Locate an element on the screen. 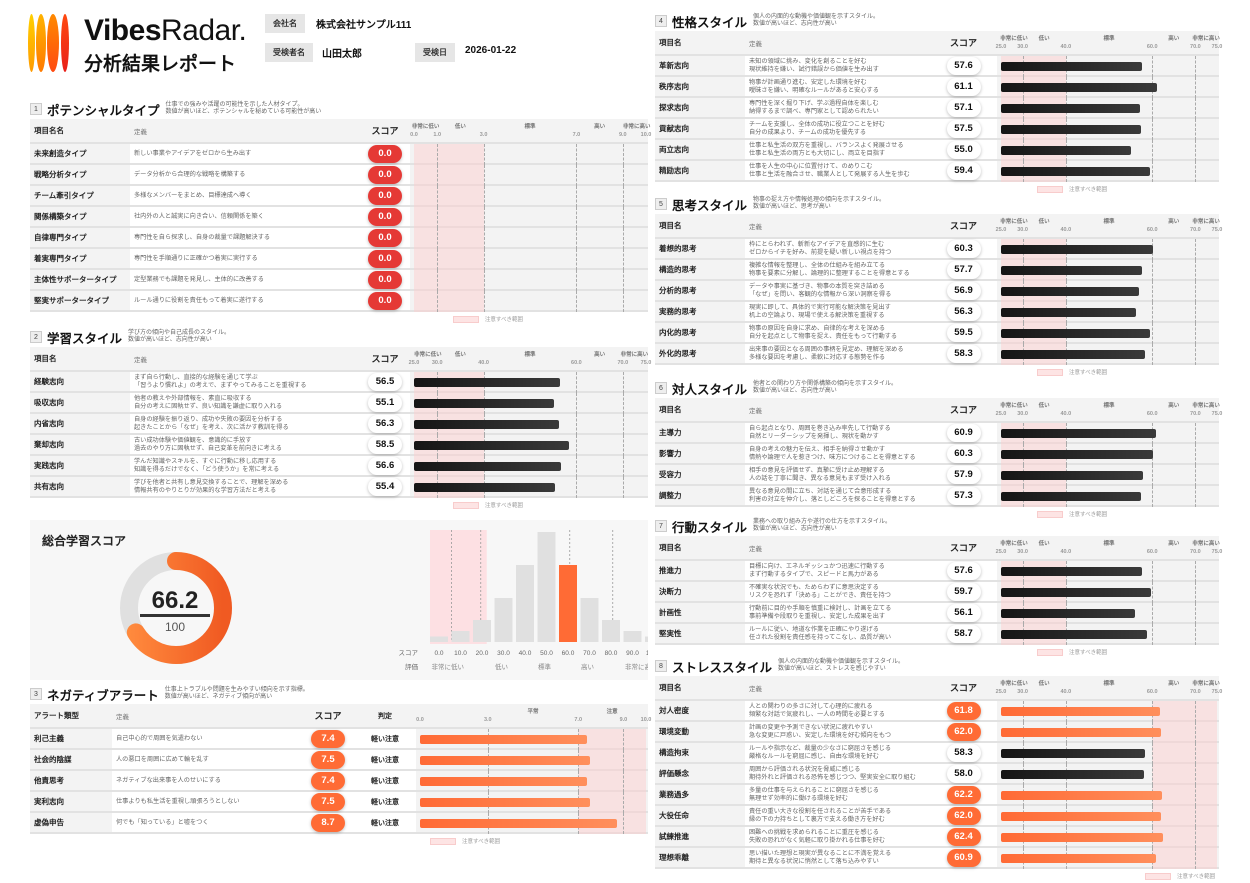 The height and width of the screenshot is (883, 1250). item-name: 戦略分析タイプ is located at coordinates (80, 174).